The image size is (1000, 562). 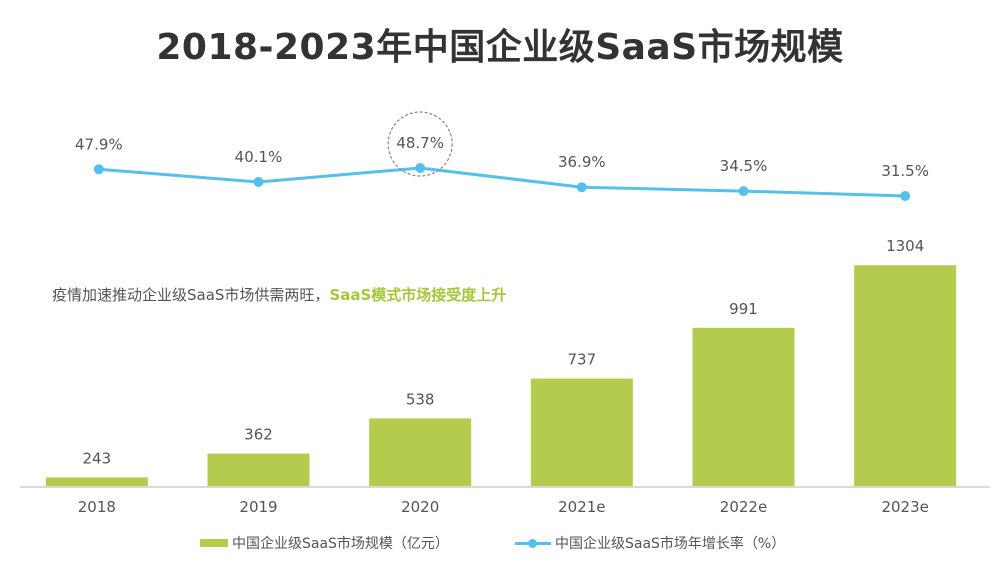 What do you see at coordinates (743, 191) in the screenshot?
I see `growth-point-2022e` at bounding box center [743, 191].